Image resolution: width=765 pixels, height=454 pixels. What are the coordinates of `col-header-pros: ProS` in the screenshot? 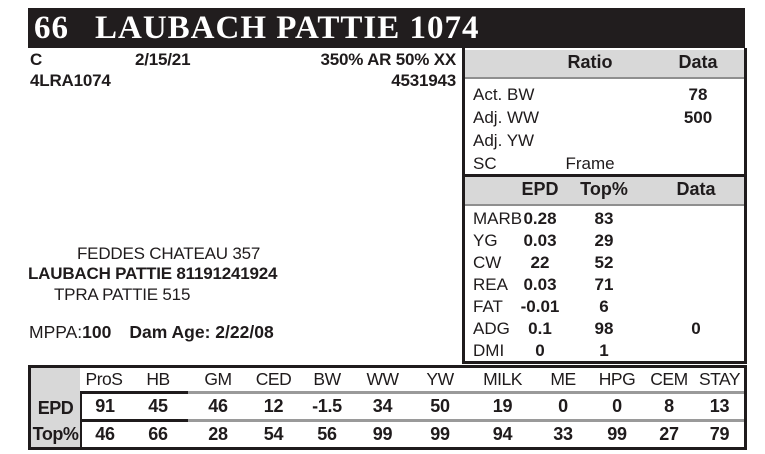 It's located at (104, 381).